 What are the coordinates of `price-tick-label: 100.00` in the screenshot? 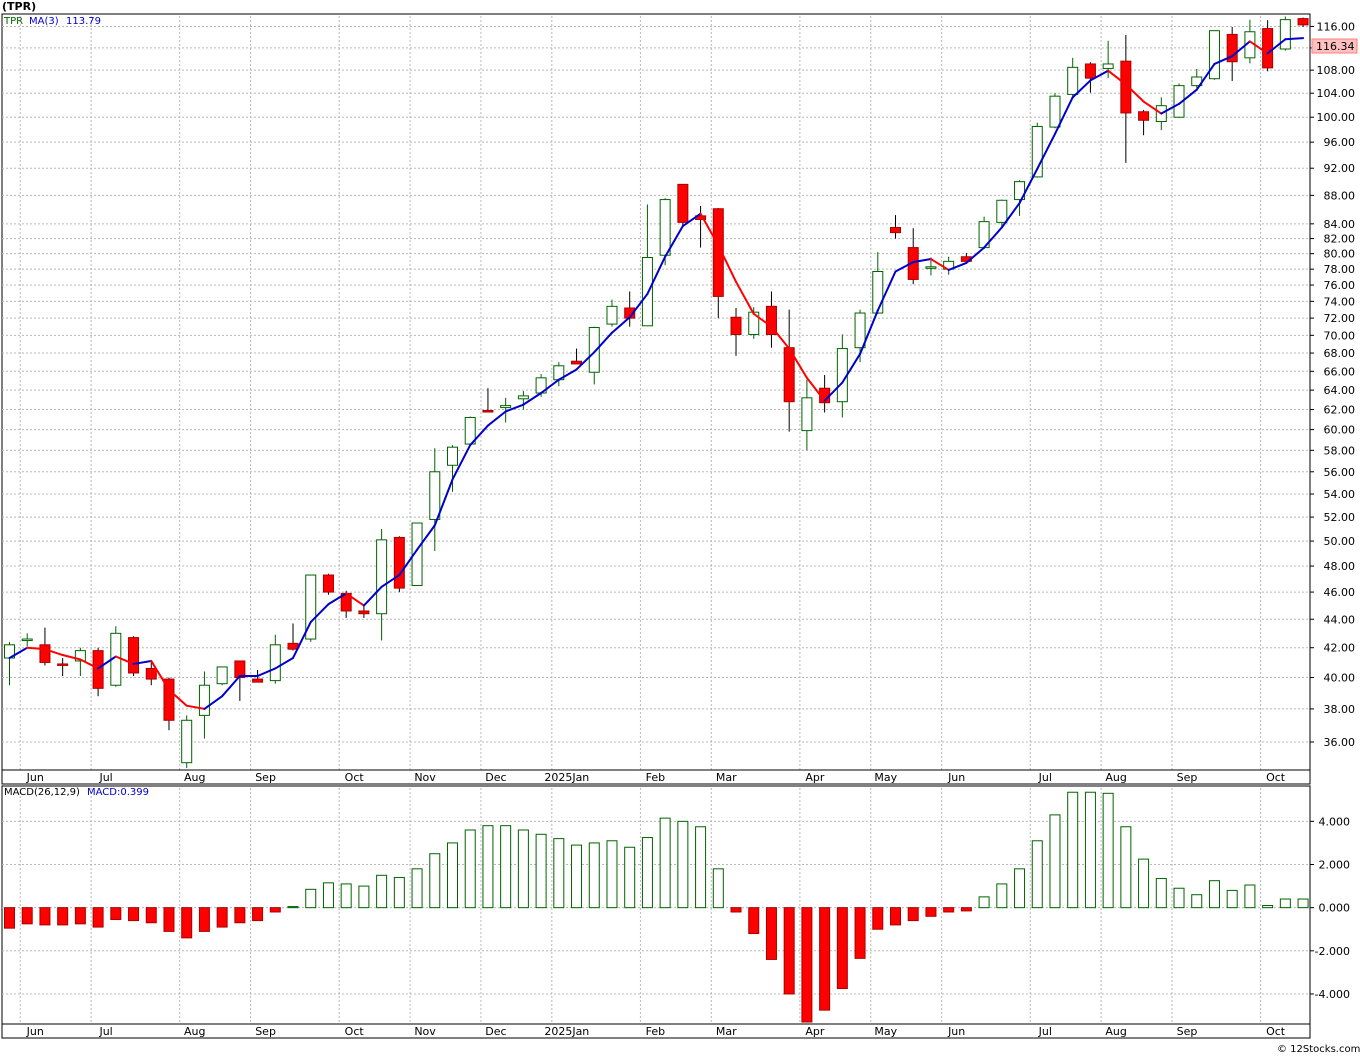 It's located at (1336, 117).